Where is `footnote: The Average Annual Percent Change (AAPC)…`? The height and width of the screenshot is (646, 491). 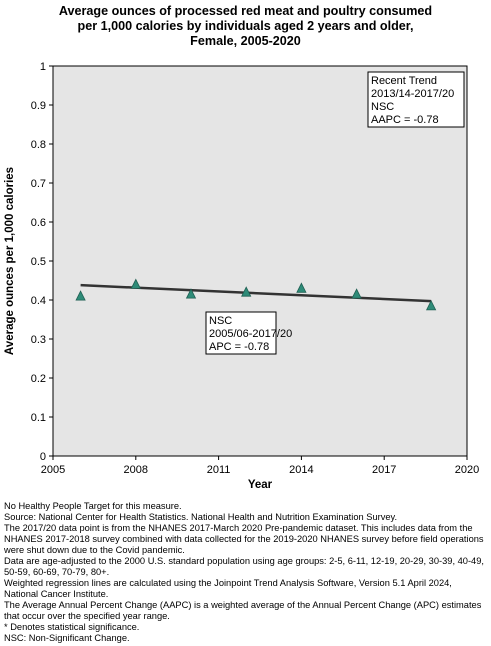
footnote: The Average Annual Percent Change (AAPC)… is located at coordinates (243, 610).